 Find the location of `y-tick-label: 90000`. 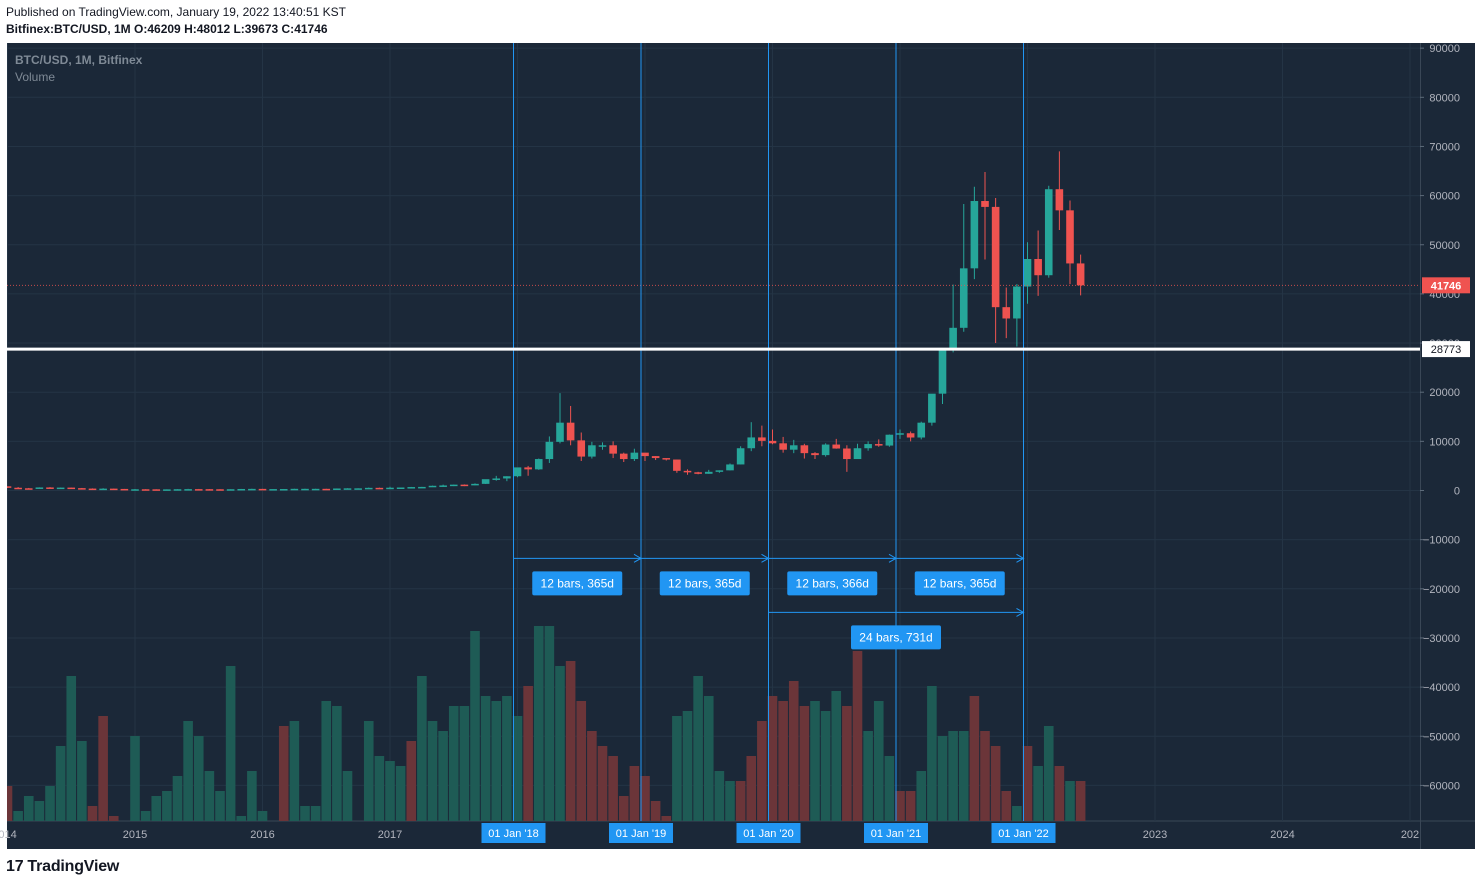

y-tick-label: 90000 is located at coordinates (1444, 49).